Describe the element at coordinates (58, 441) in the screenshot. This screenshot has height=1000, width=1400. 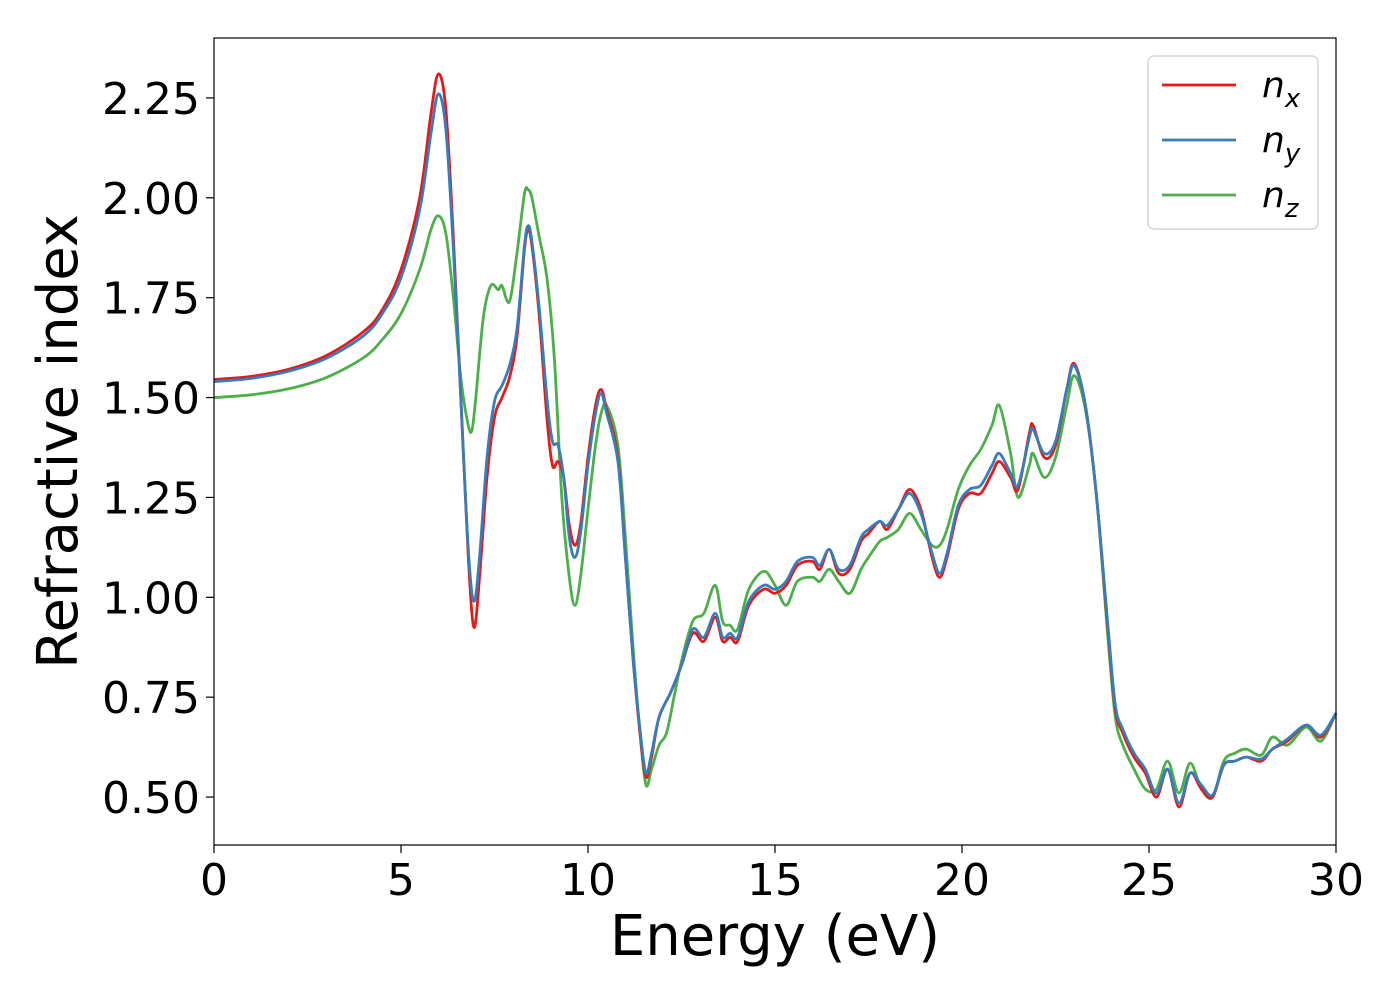
I see `y-axis-title: Refractive index` at that location.